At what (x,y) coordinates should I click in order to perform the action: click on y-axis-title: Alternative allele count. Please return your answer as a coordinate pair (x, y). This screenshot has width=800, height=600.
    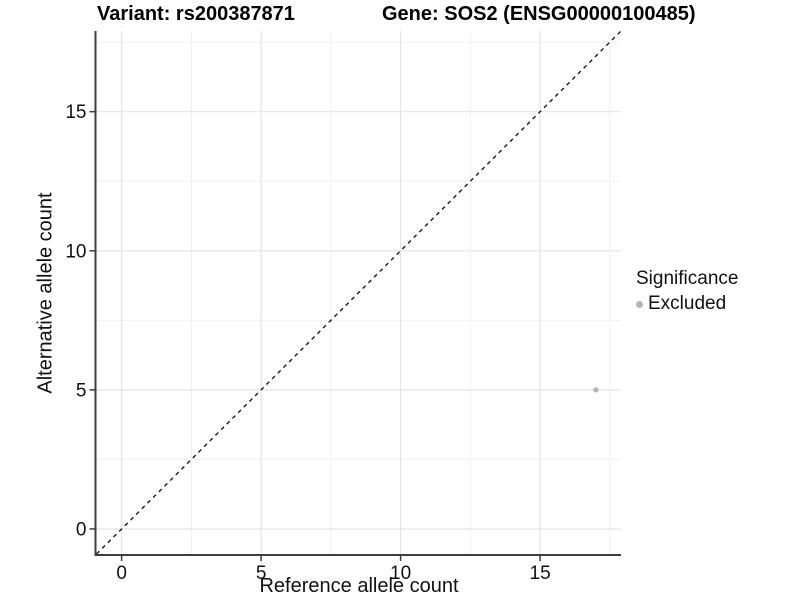
    Looking at the image, I should click on (45, 293).